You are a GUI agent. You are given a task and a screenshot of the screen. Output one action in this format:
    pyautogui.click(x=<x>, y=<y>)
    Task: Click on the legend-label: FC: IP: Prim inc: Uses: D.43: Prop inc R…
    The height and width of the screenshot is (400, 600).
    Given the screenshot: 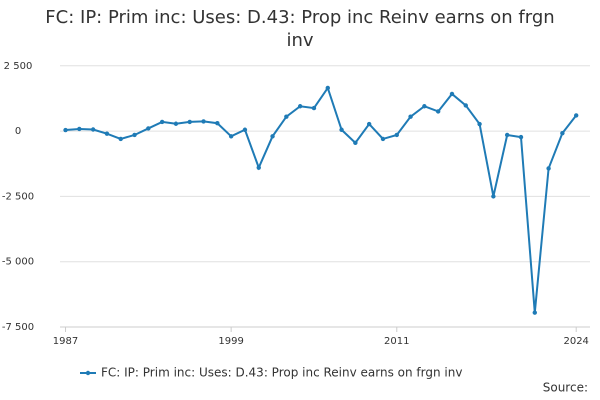 What is the action you would take?
    pyautogui.click(x=281, y=373)
    